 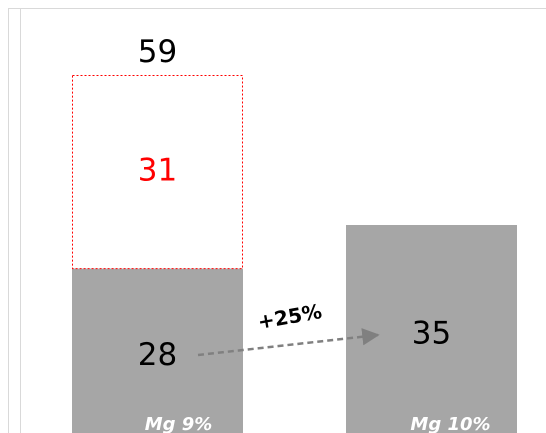 What do you see at coordinates (157, 52) in the screenshot?
I see `total-label: 59` at bounding box center [157, 52].